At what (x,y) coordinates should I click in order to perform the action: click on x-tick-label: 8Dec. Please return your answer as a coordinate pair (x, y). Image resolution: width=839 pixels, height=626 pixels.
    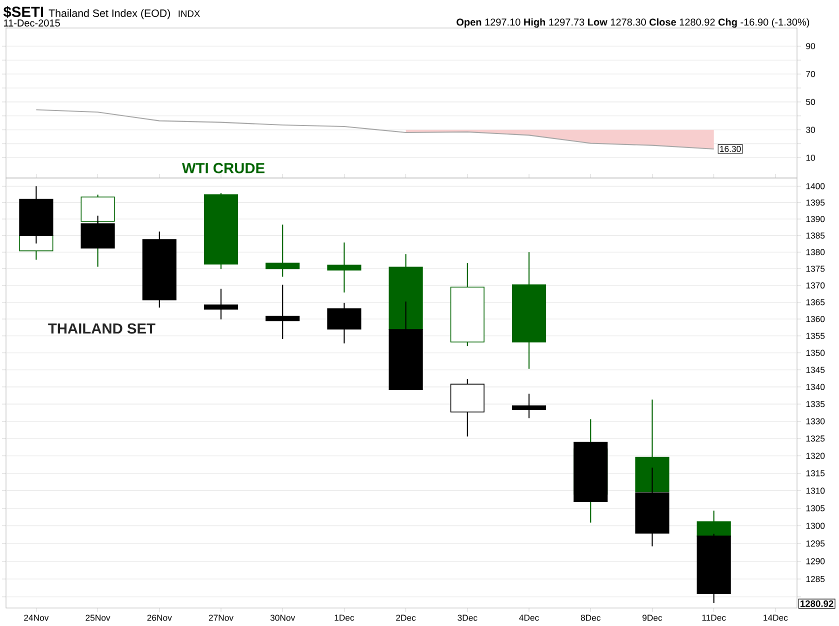
    Looking at the image, I should click on (590, 617).